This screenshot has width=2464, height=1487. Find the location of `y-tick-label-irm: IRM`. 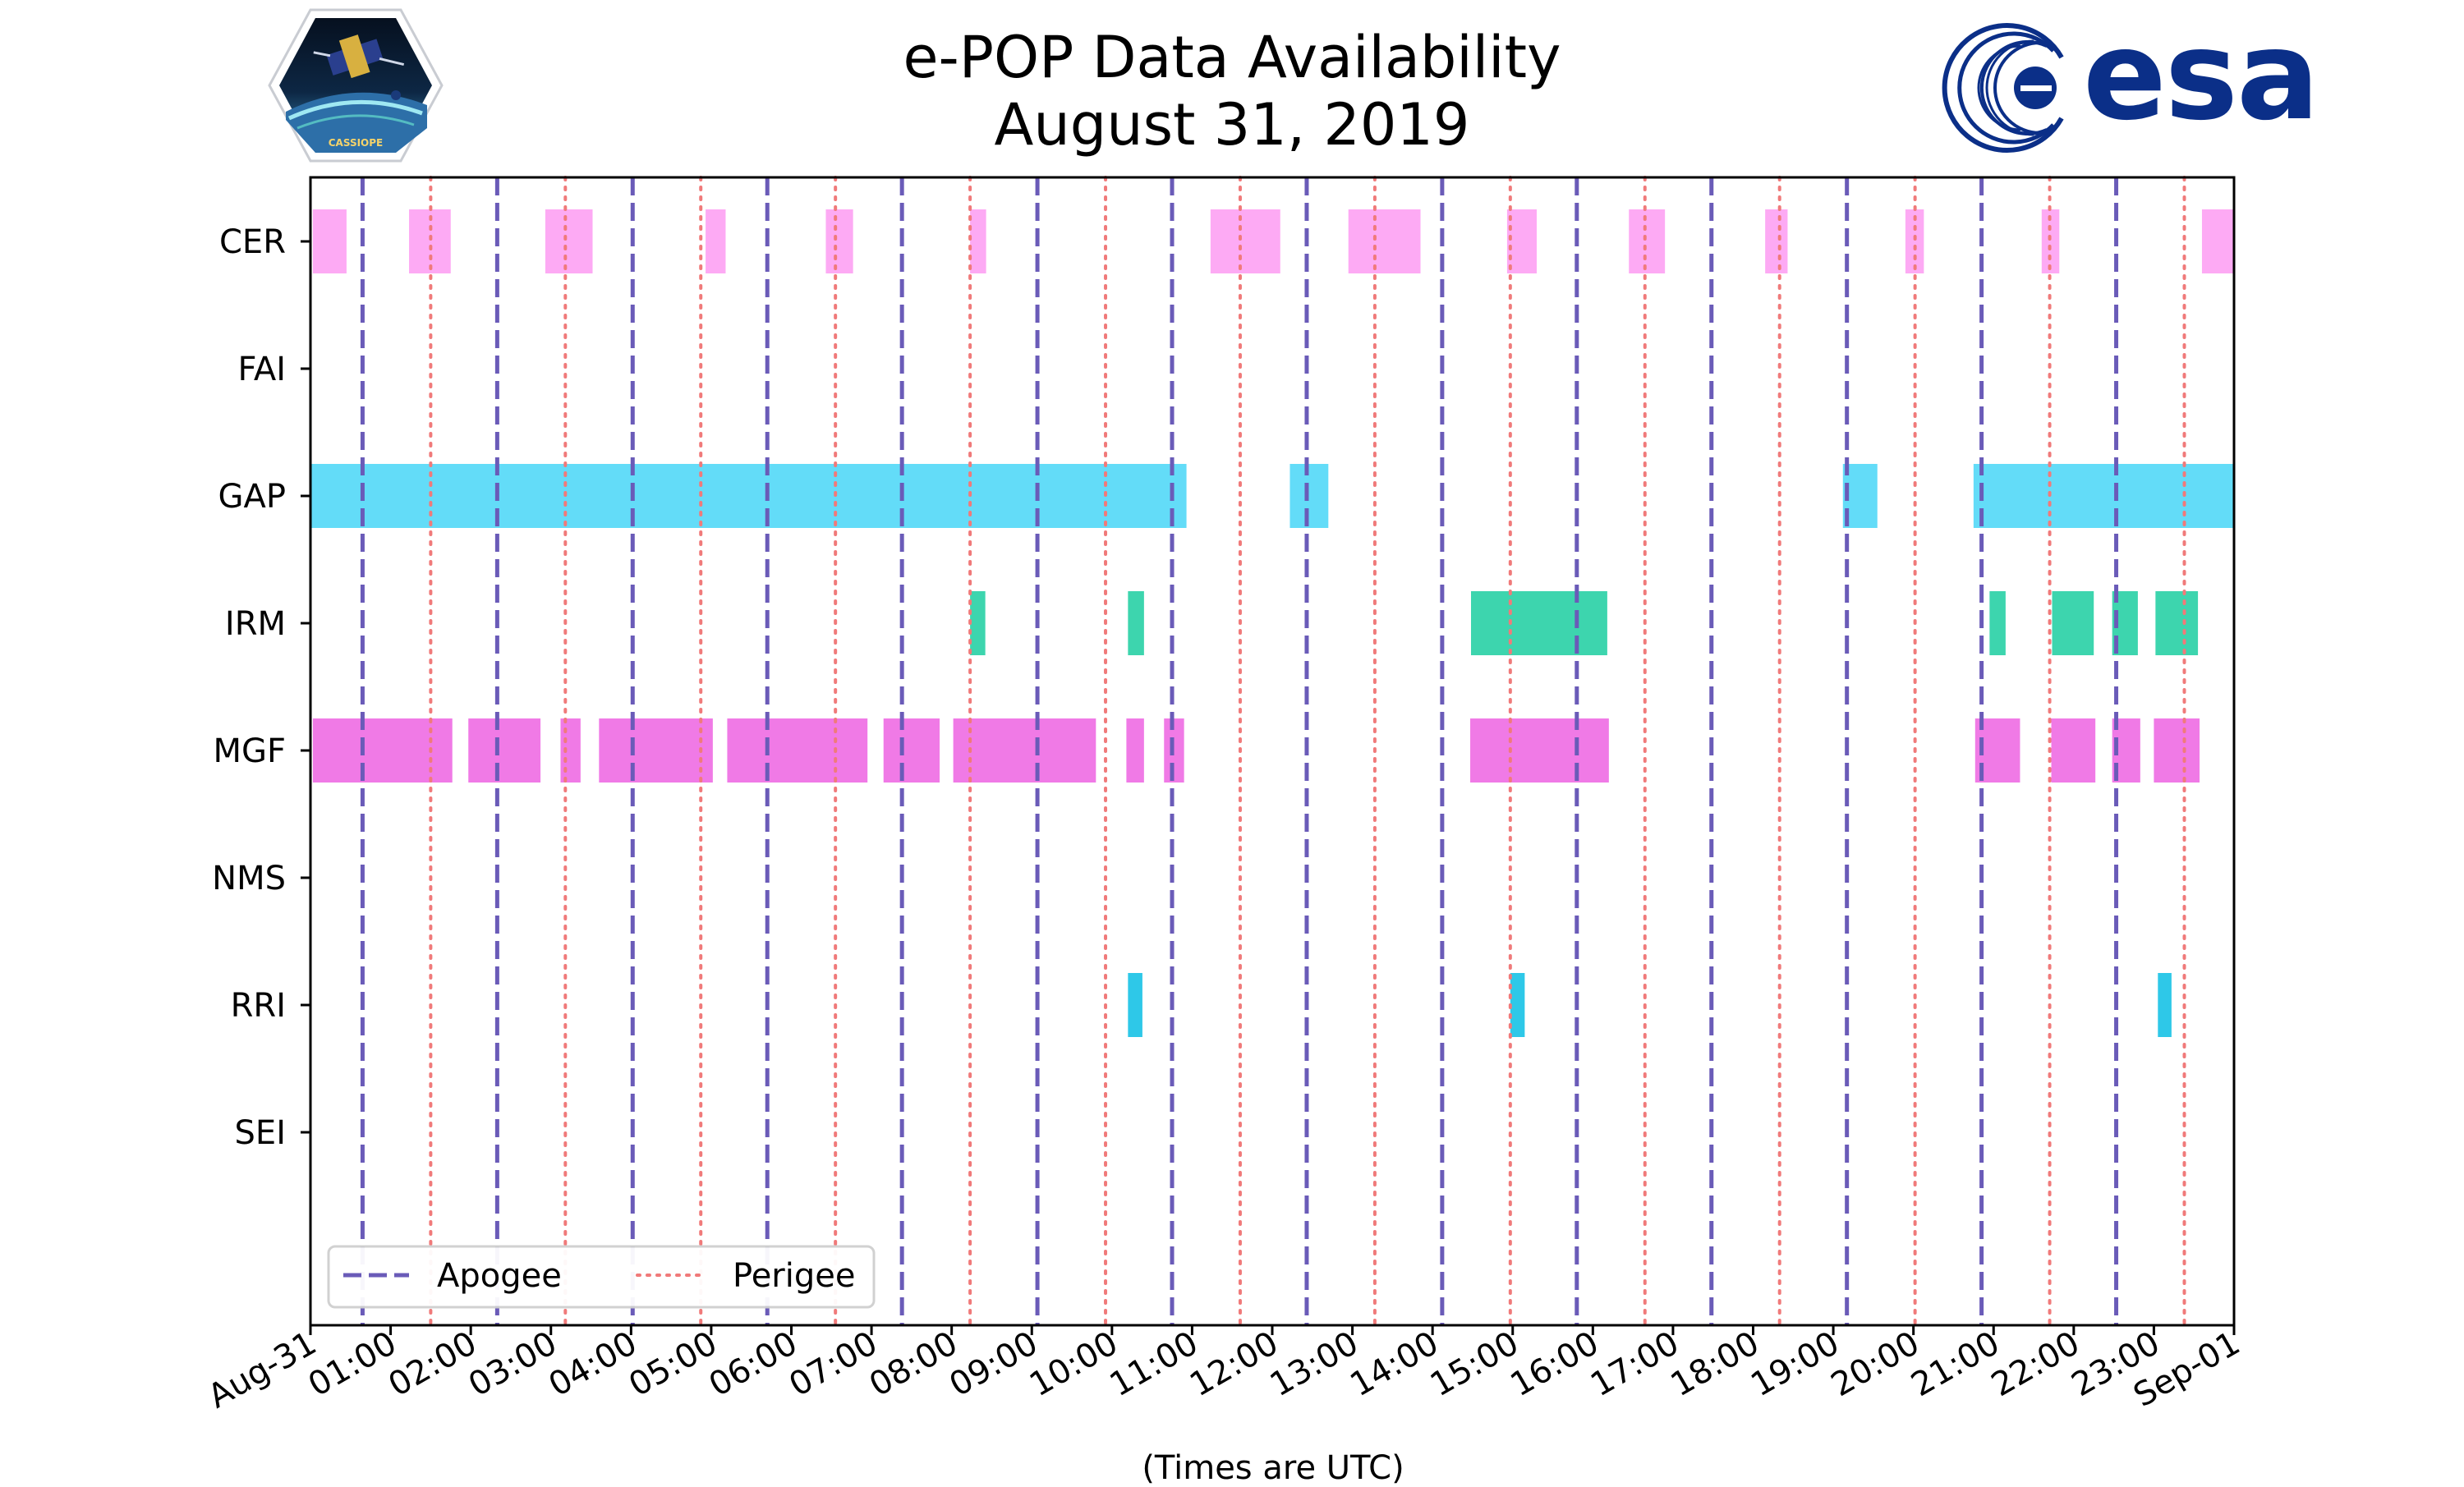

y-tick-label-irm: IRM is located at coordinates (255, 624).